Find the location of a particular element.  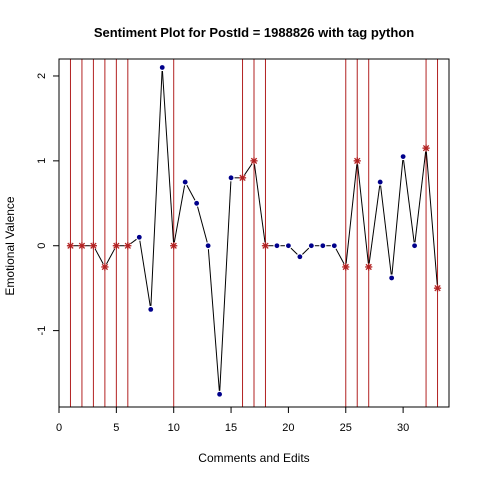

y-tick-label--1: -1 is located at coordinates (42, 331).